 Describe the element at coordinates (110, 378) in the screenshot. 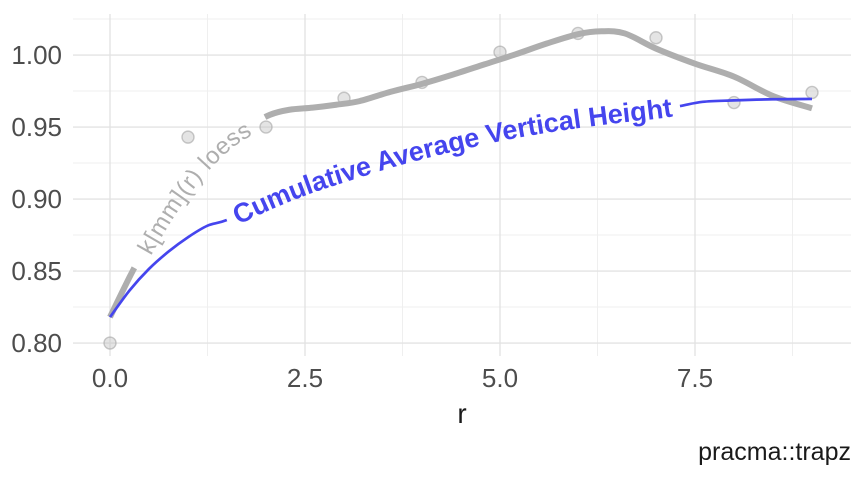

I see `x-tick-label: 0.0` at that location.